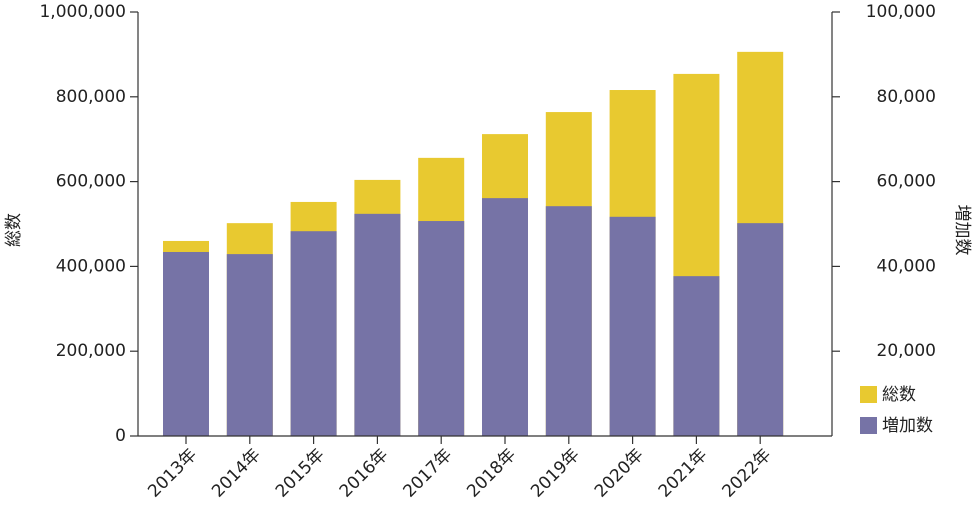 The width and height of the screenshot is (980, 528). I want to click on x-tick-label: 2020年, so click(619, 473).